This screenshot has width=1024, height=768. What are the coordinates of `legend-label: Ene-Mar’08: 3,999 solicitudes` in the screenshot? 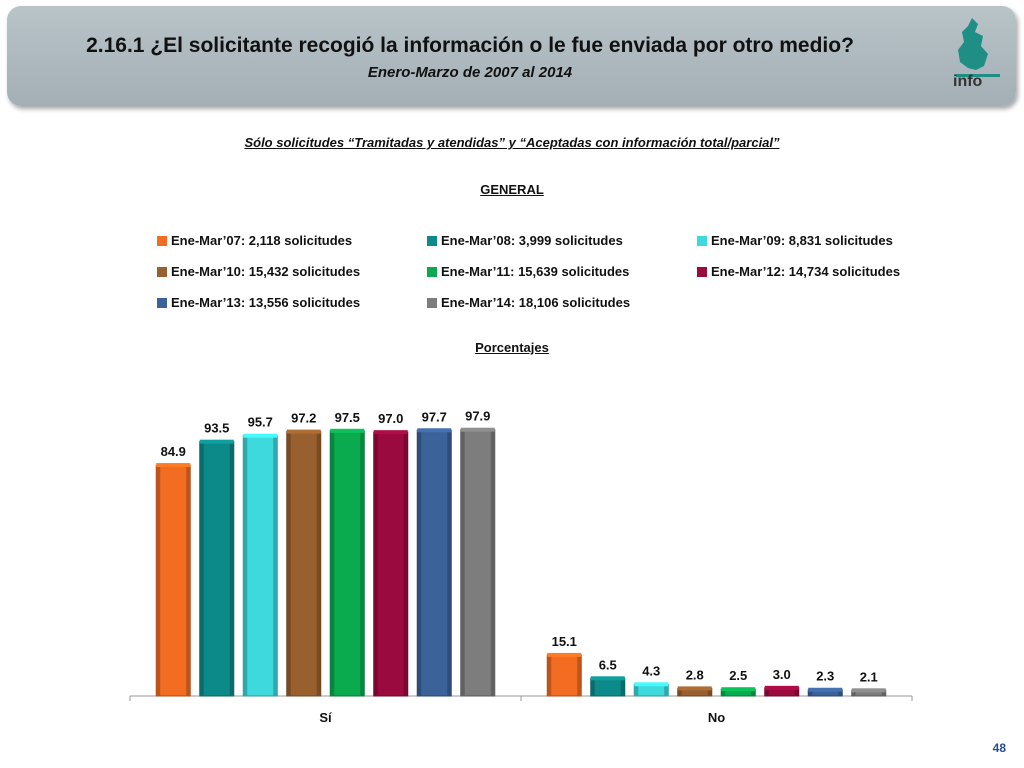 It's located at (532, 240).